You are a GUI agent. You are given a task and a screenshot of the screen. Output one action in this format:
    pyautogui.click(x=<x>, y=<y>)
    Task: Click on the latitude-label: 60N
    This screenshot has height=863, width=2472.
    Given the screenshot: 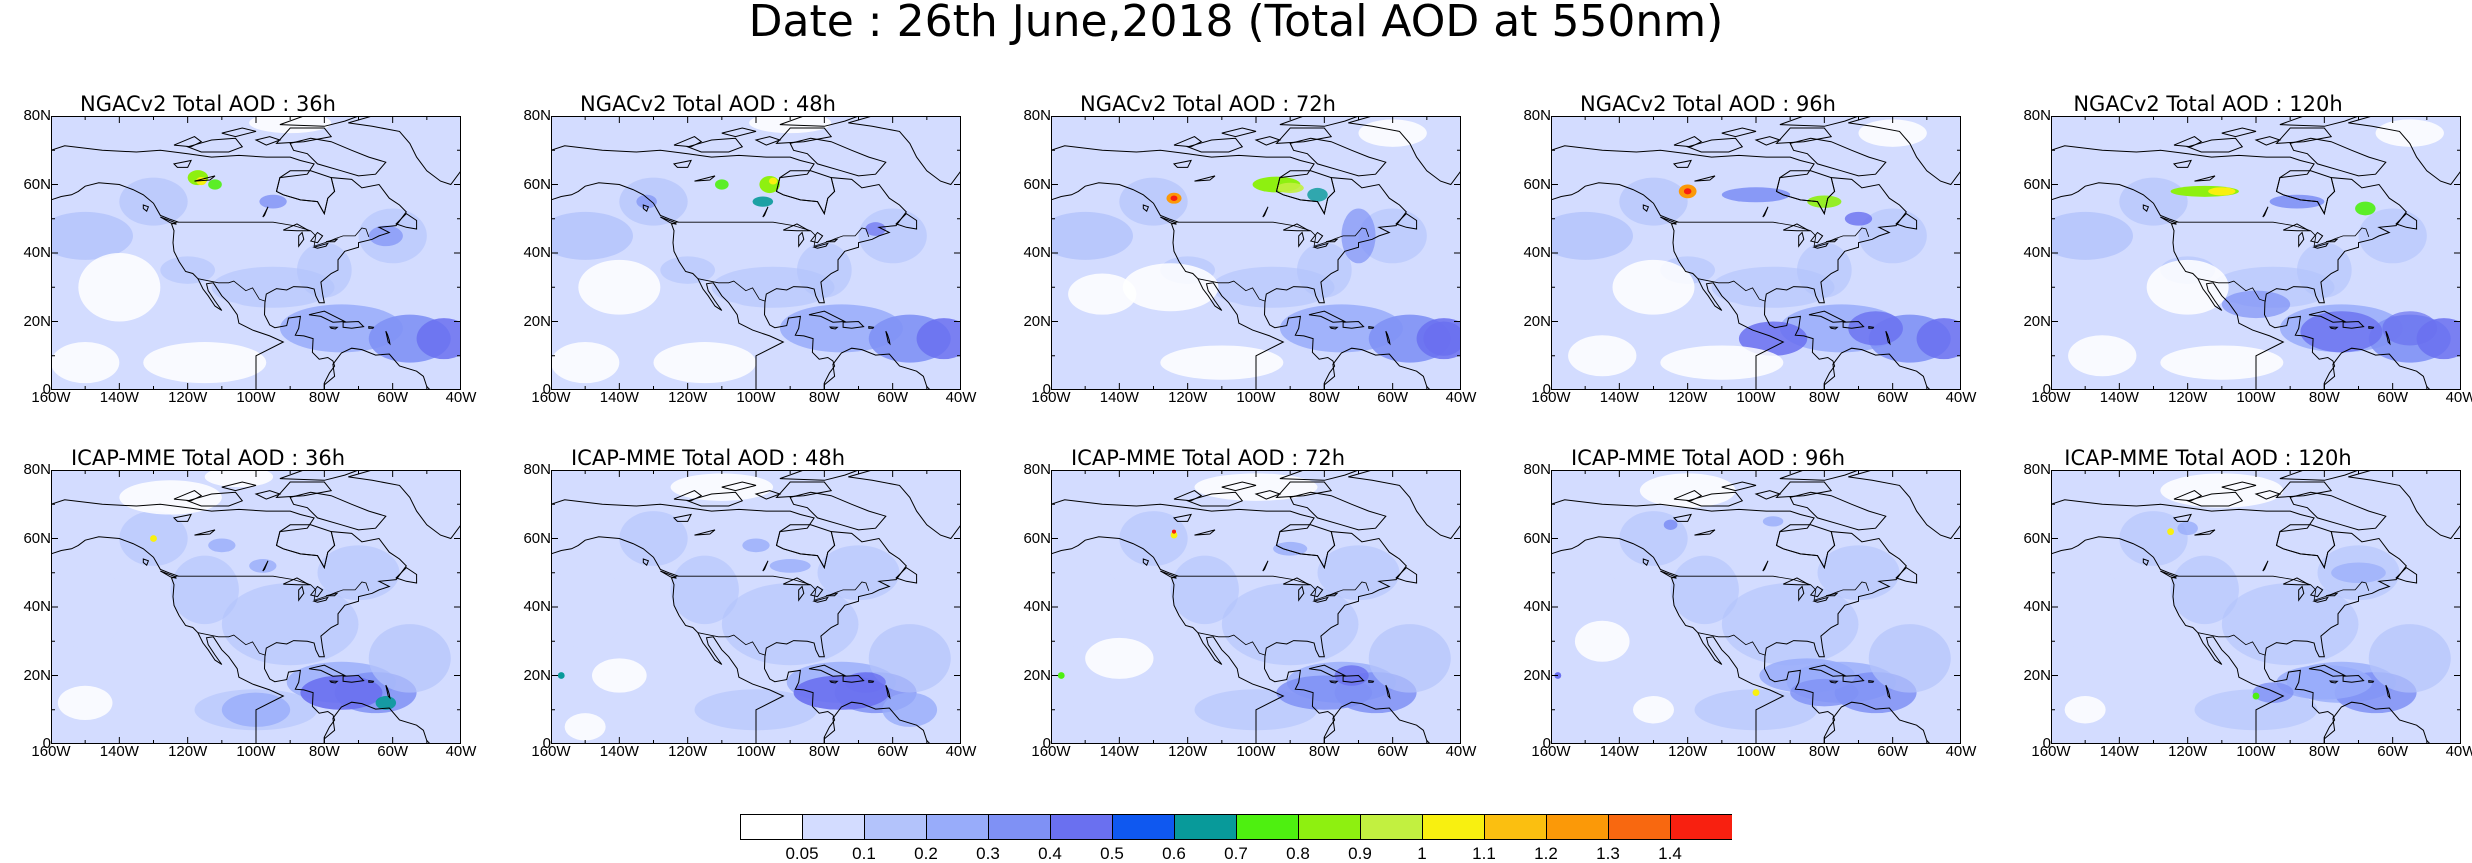 What is the action you would take?
    pyautogui.click(x=2037, y=184)
    